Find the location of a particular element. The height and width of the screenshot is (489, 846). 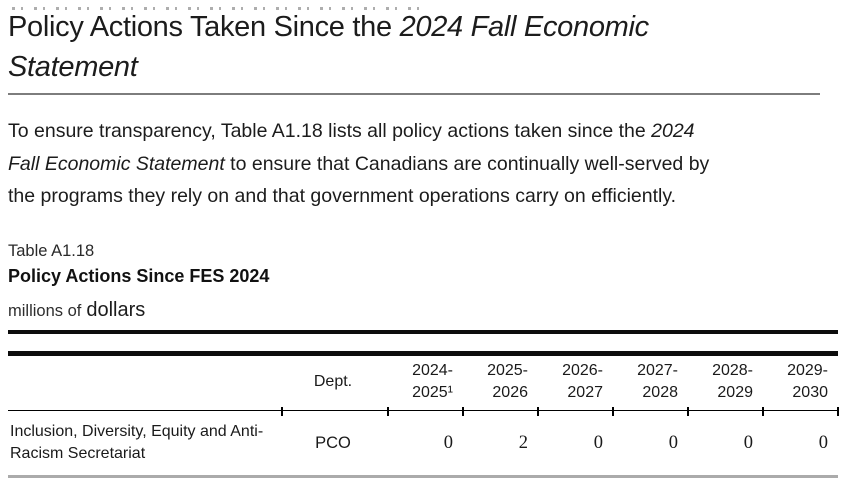

col-header-year-2029-2030: 2029- 2030 is located at coordinates (801, 385).